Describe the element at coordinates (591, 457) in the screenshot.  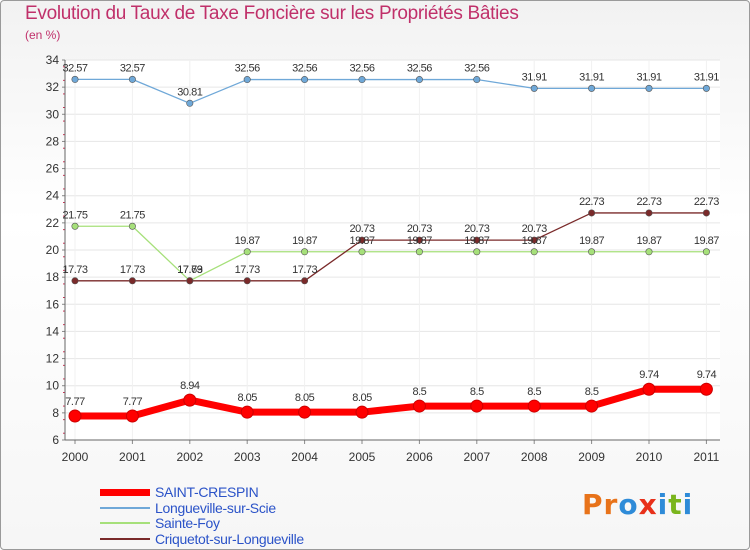
I see `x-tick-label: 2009` at that location.